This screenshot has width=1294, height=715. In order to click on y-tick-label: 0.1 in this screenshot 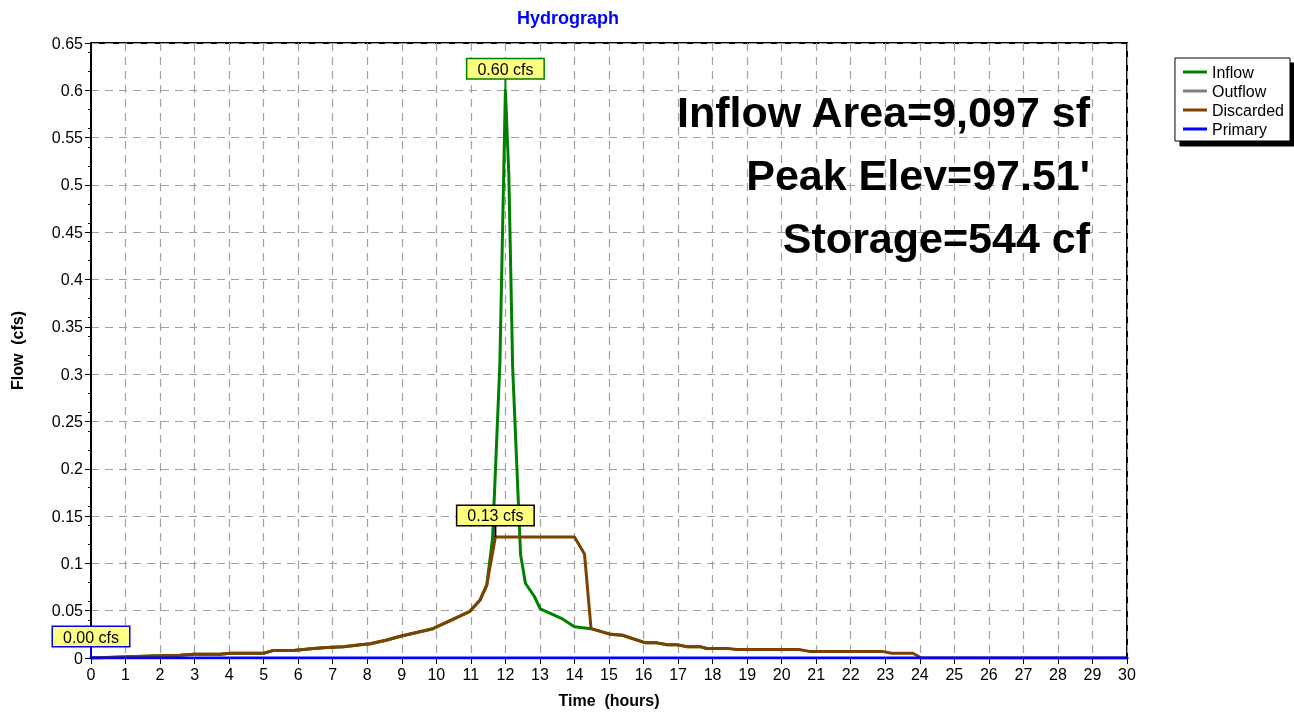, I will do `click(72, 563)`.